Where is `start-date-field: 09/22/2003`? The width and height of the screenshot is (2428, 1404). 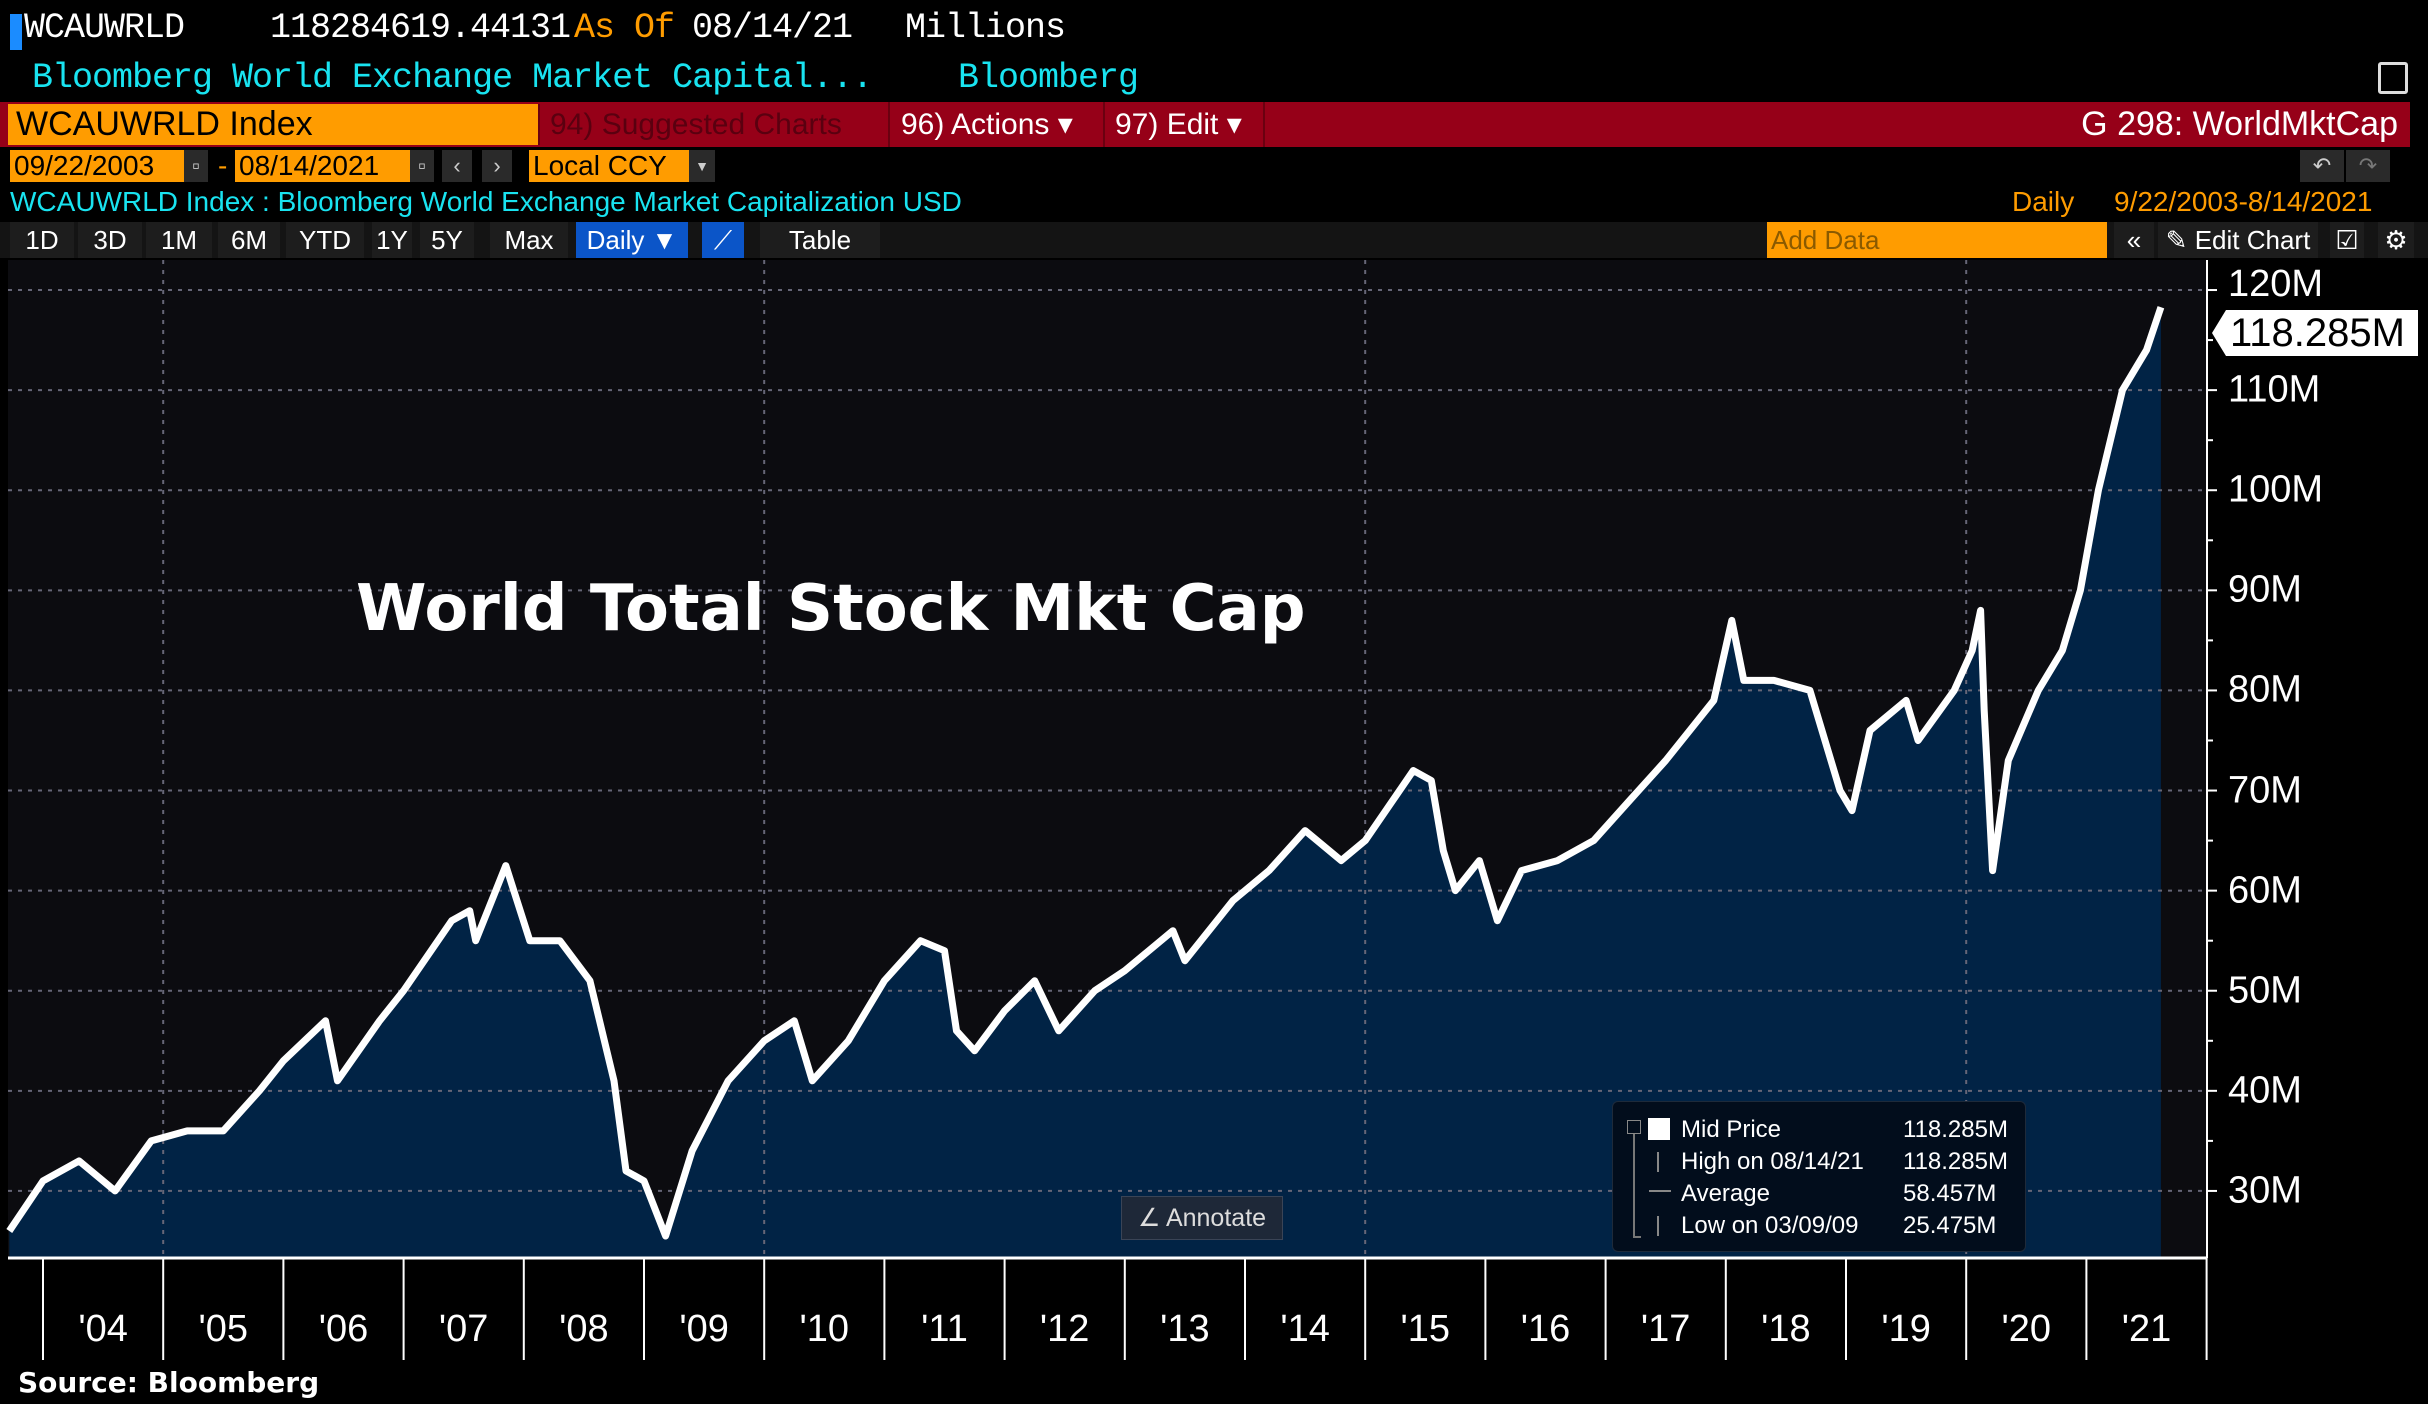 start-date-field: 09/22/2003 is located at coordinates (97, 166).